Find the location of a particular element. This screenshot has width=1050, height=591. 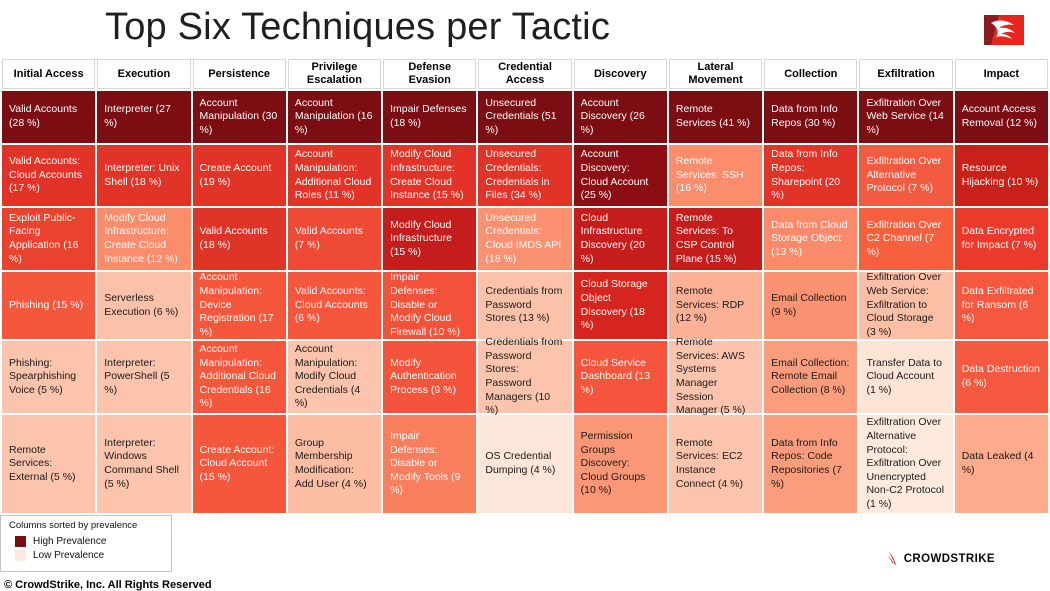

crowdstrike-falcon-logo is located at coordinates (1004, 30).